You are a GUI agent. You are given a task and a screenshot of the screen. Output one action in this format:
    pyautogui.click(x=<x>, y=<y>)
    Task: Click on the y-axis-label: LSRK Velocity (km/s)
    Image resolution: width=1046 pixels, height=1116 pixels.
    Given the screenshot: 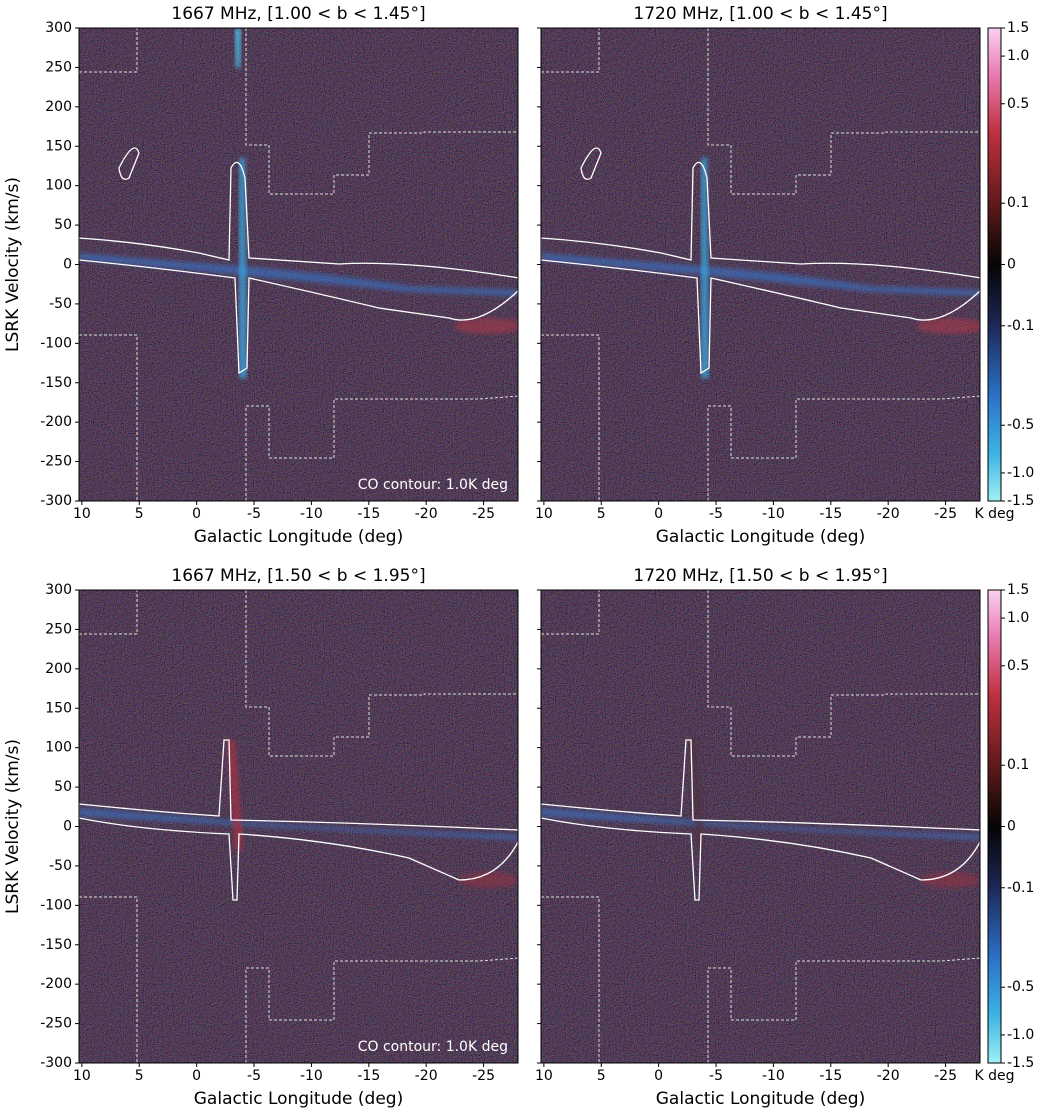 What is the action you would take?
    pyautogui.click(x=13, y=264)
    